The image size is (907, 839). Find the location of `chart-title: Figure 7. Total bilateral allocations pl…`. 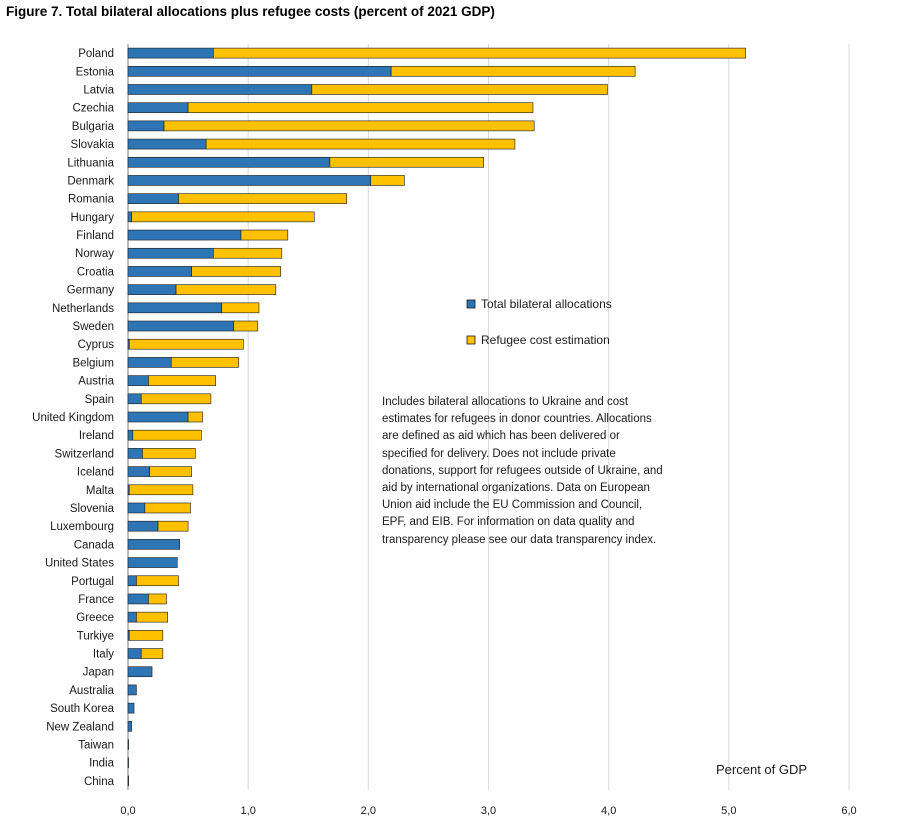

chart-title: Figure 7. Total bilateral allocations pl… is located at coordinates (250, 11).